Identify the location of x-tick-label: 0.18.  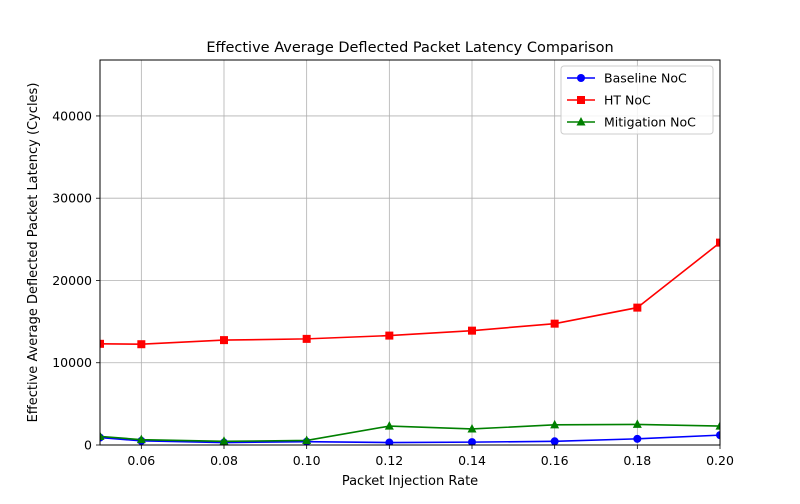
(637, 460).